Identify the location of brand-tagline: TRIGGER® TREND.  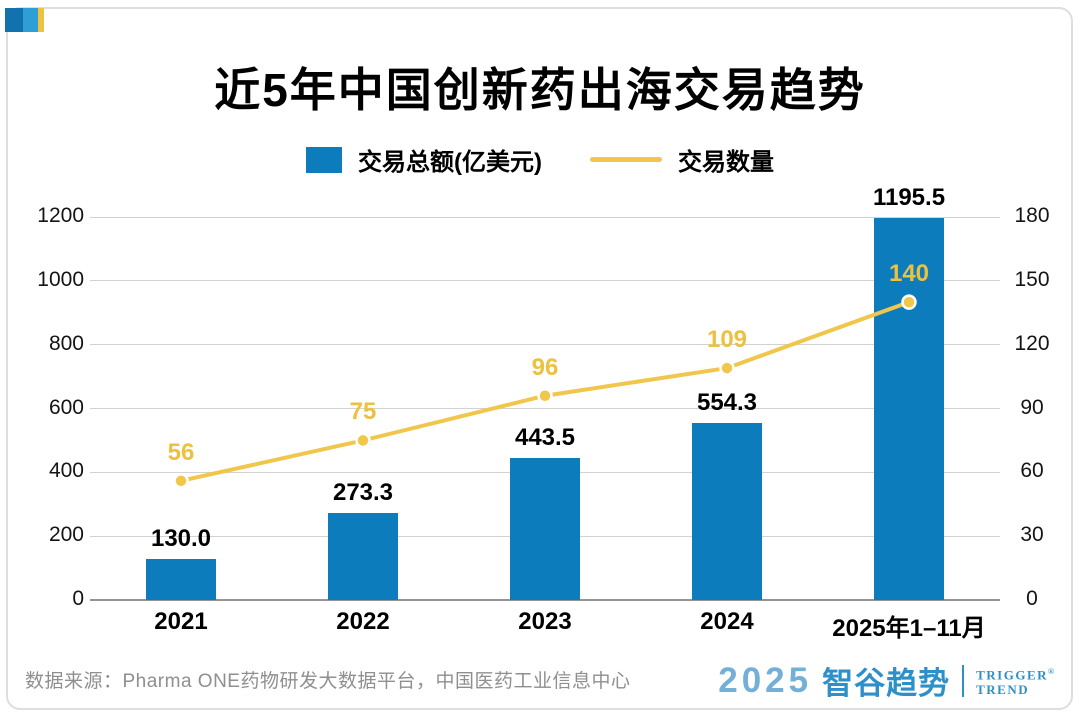
(1015, 680).